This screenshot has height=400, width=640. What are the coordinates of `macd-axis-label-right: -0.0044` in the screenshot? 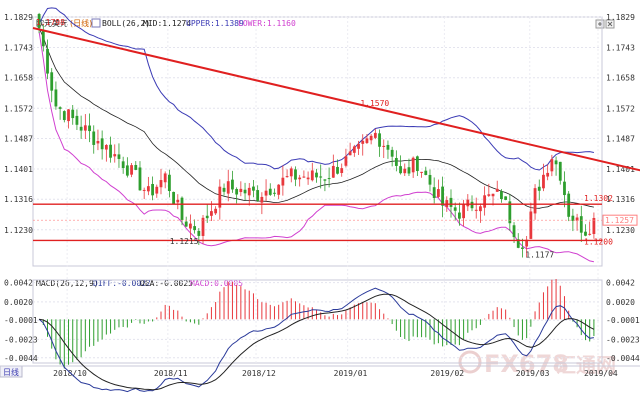 It's located at (623, 358).